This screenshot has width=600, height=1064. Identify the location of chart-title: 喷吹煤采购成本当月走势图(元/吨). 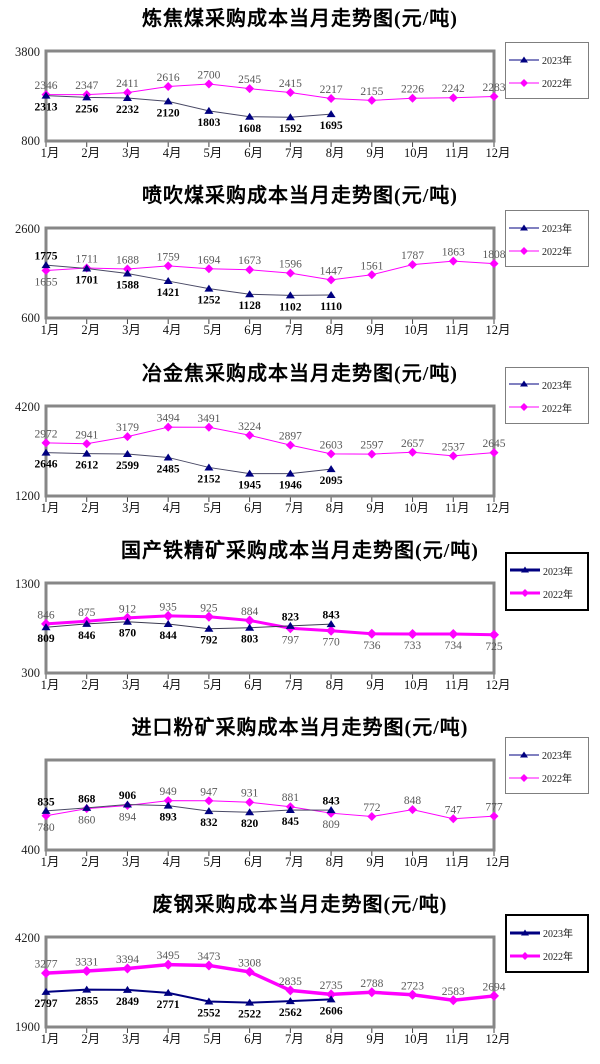
(300, 196).